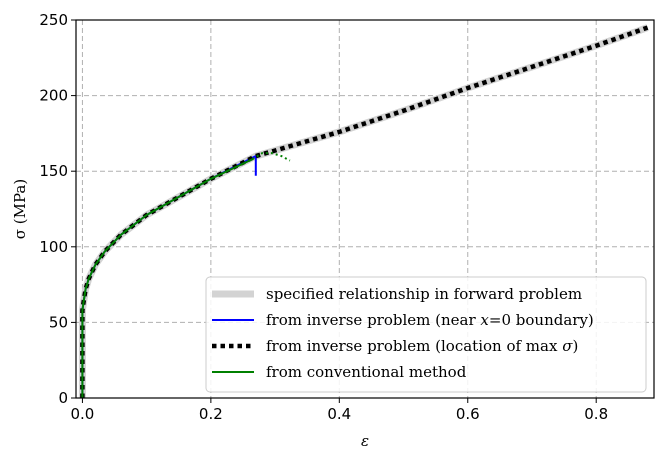  I want to click on legend-label-inverse-boundary-suffix: =0 boundary), so click(541, 320).